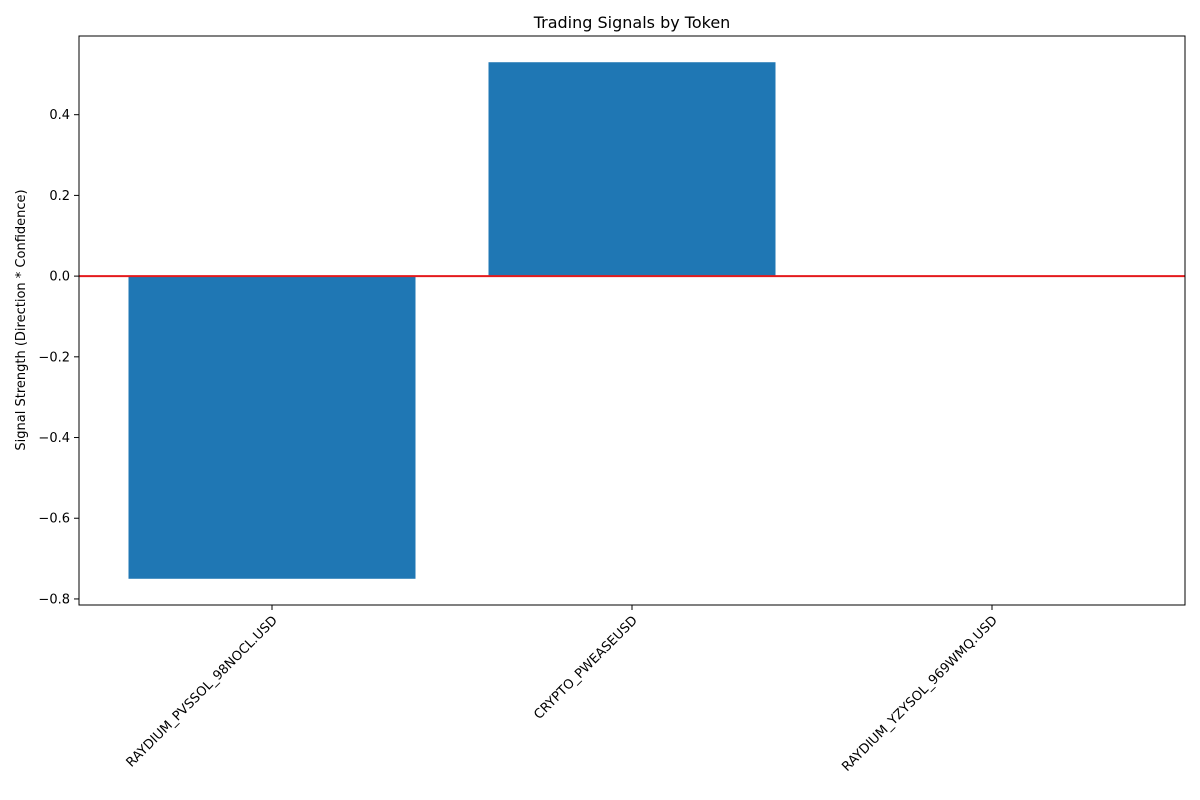 The image size is (1200, 800). I want to click on y-axis: −0.8 −0.6 −0.4 −0.2 0.0 0.2 0.4, so click(58, 357).